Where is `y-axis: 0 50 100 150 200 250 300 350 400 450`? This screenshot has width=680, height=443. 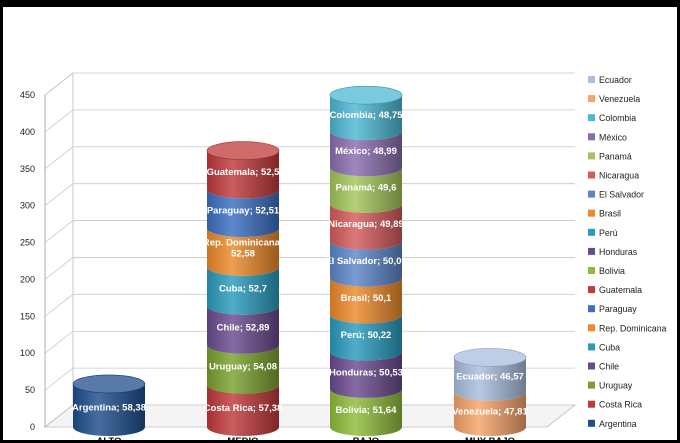 y-axis: 0 50 100 150 200 250 300 350 400 450 is located at coordinates (33, 261).